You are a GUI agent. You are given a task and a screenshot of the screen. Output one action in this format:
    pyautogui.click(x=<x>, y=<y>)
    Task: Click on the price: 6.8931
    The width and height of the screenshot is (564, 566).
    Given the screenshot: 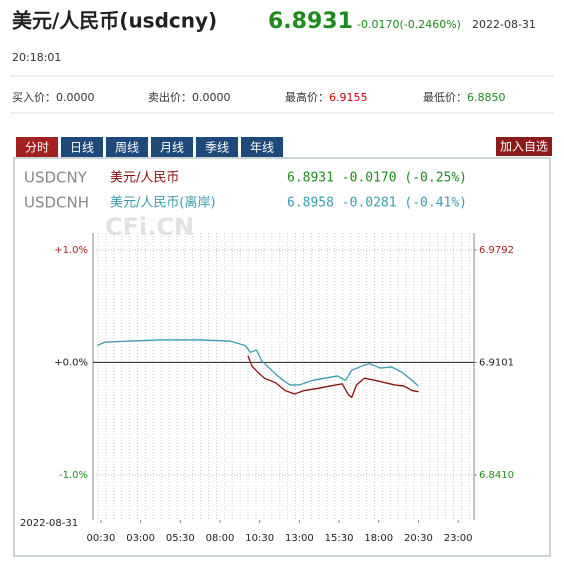 What is the action you would take?
    pyautogui.click(x=310, y=21)
    